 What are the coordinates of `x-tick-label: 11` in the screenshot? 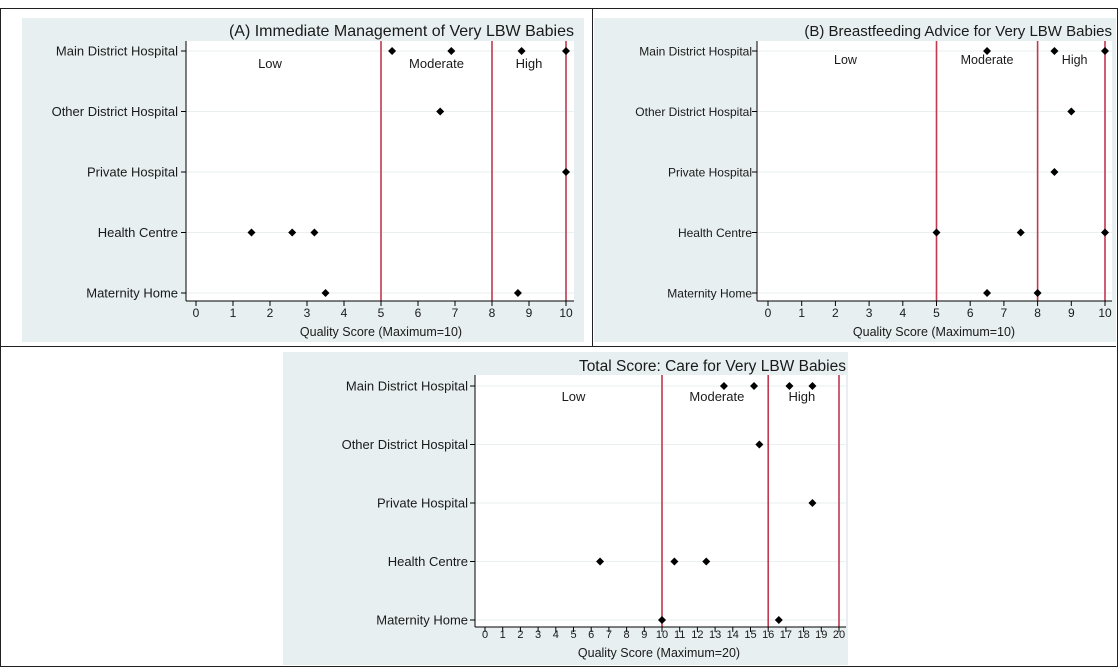 It's located at (679, 635).